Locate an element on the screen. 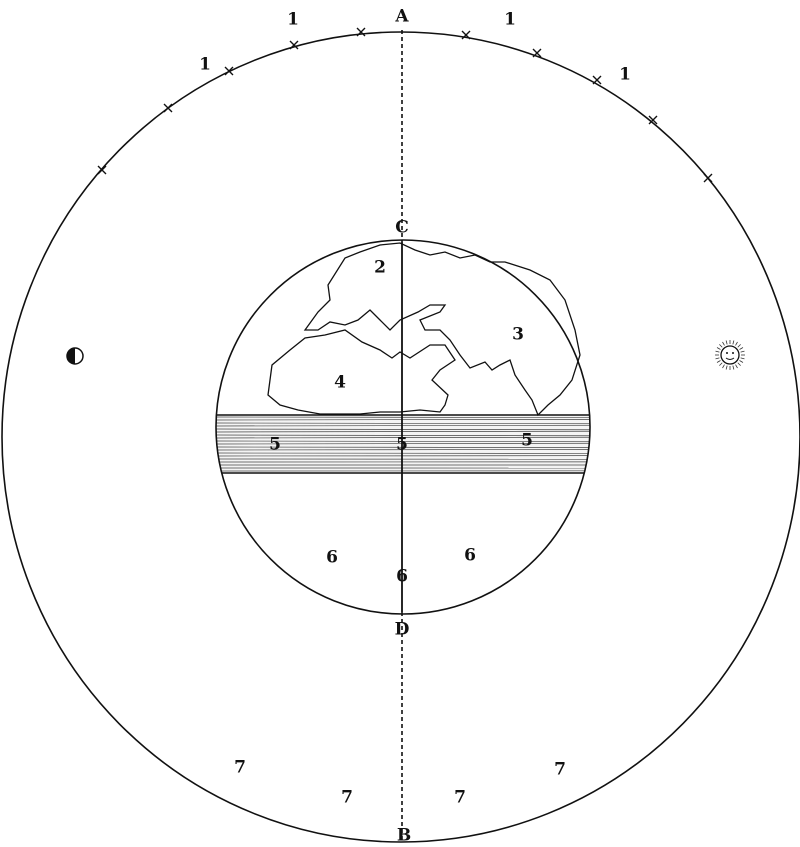 Image resolution: width=800 pixels, height=847 pixels. land-label: 3 is located at coordinates (518, 335).